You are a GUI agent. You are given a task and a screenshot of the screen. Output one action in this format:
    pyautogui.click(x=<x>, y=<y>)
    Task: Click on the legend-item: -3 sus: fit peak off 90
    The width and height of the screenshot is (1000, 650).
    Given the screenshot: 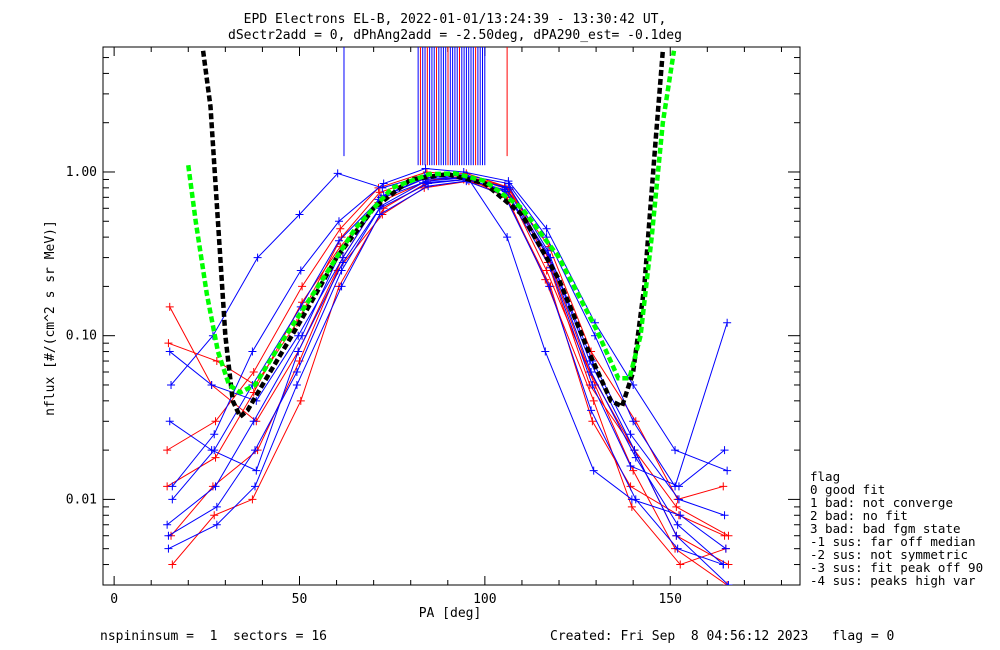 What is the action you would take?
    pyautogui.click(x=896, y=567)
    